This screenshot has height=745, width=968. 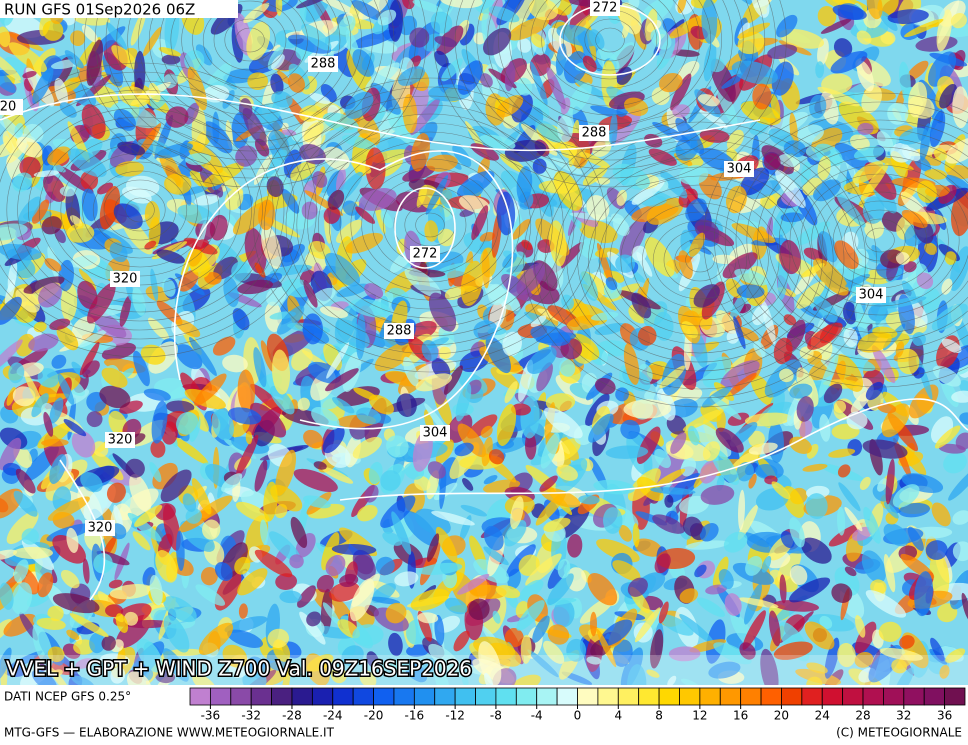 I want to click on colorbar-tick-label: 24, so click(x=822, y=716).